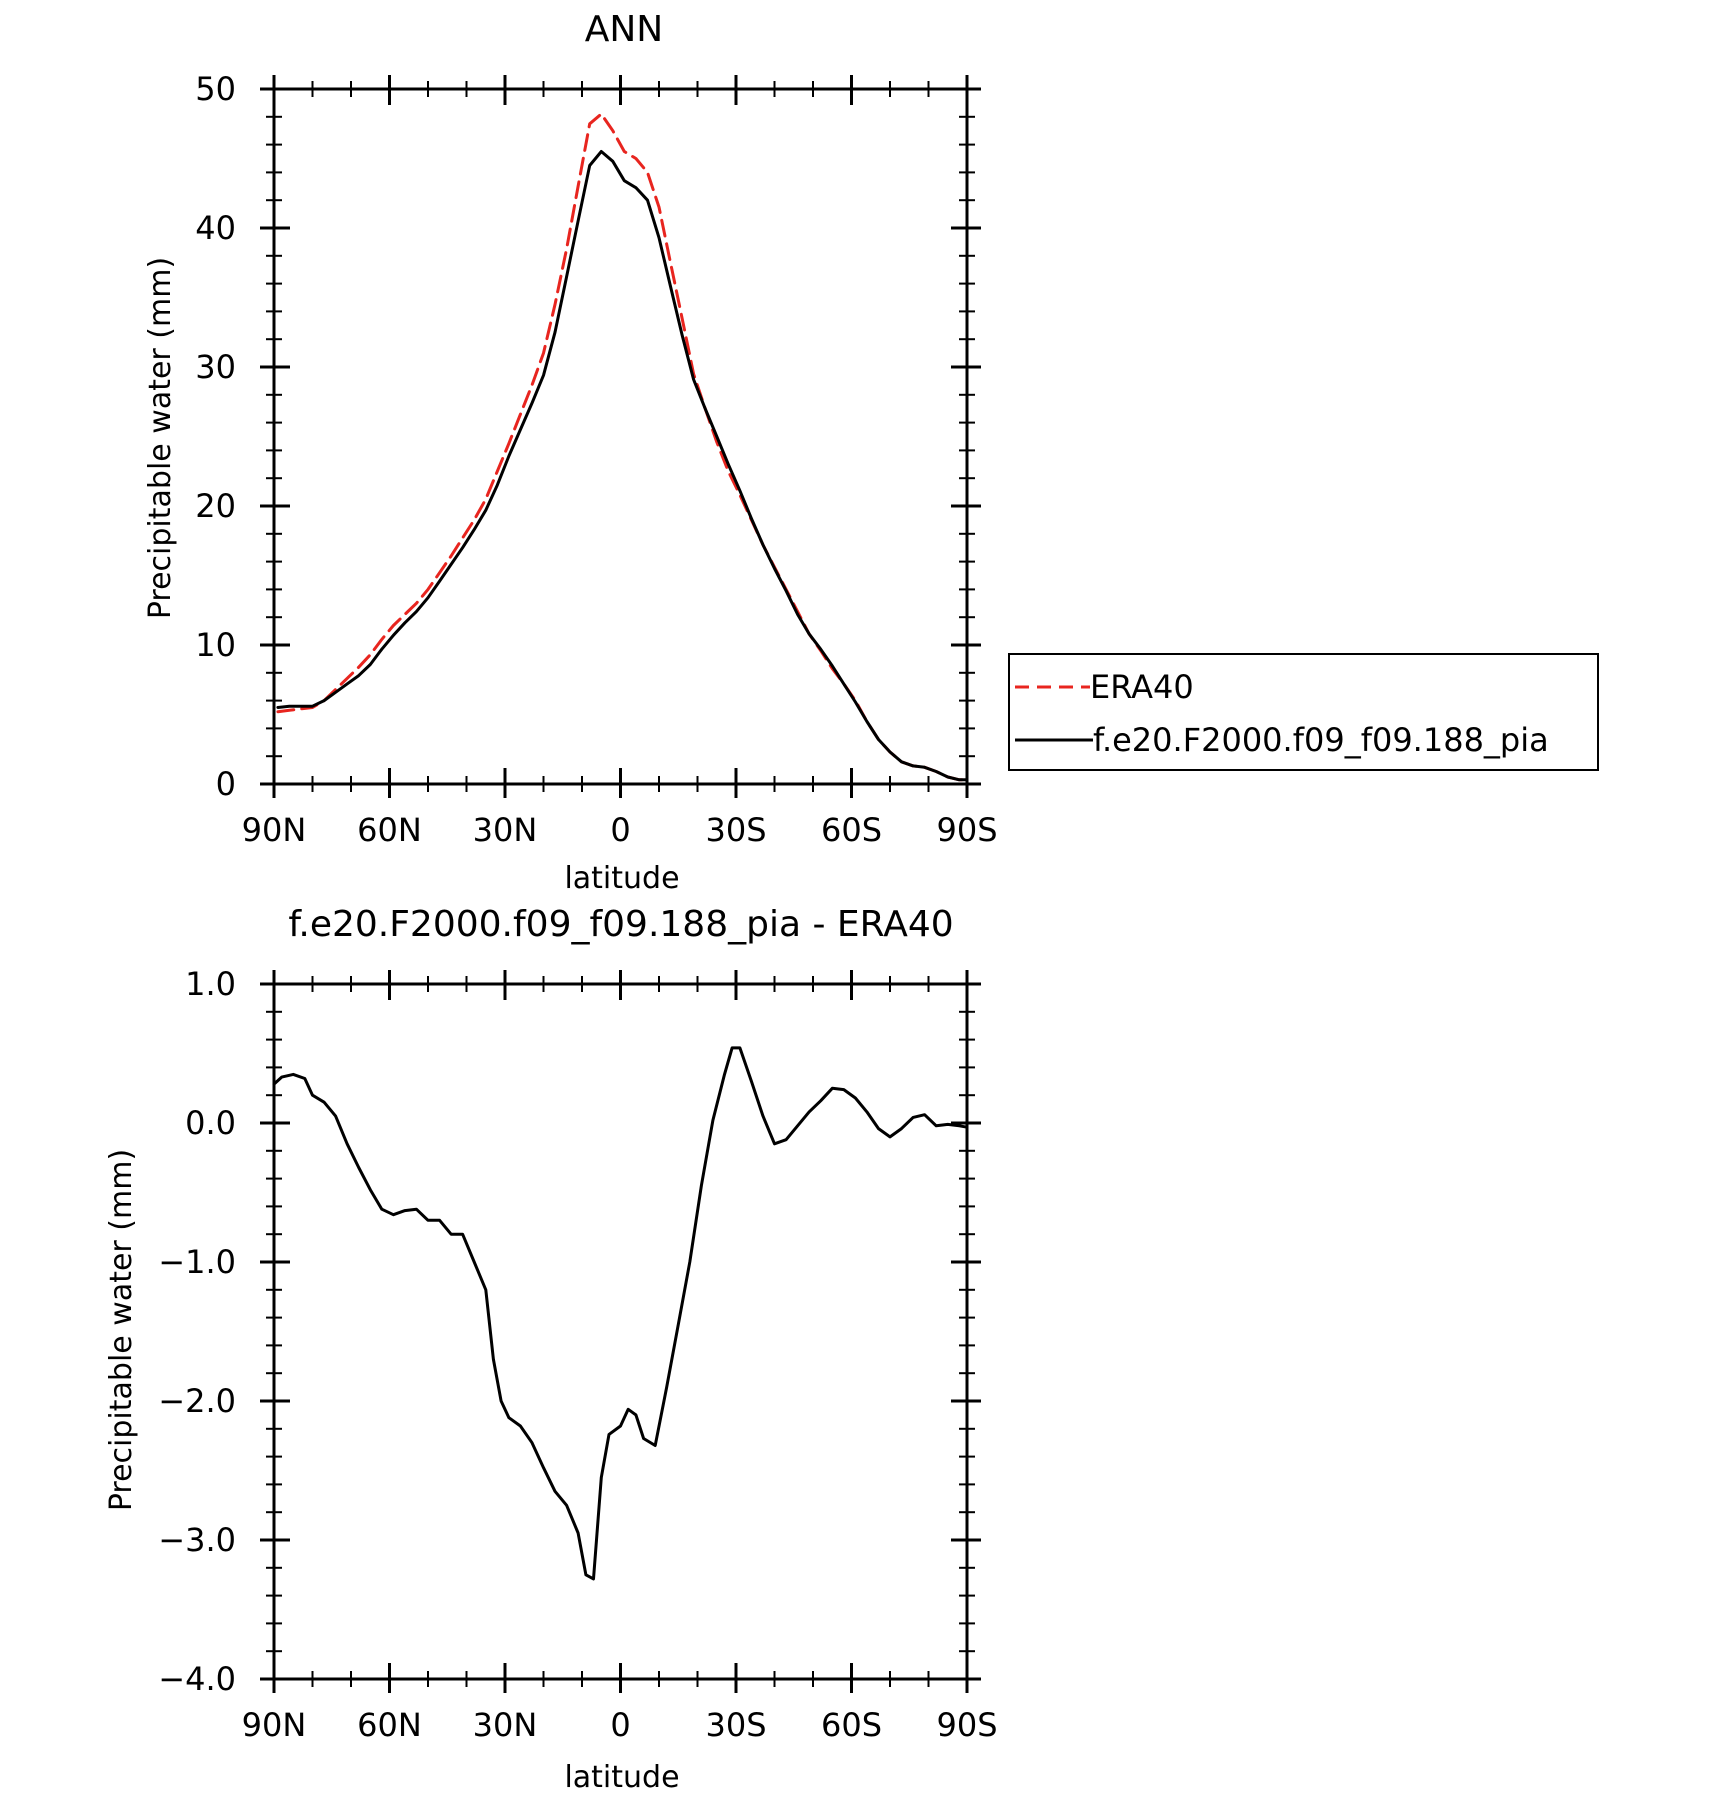 The image size is (1710, 1800). I want to click on legend-label-era40: ERA40, so click(1142, 687).